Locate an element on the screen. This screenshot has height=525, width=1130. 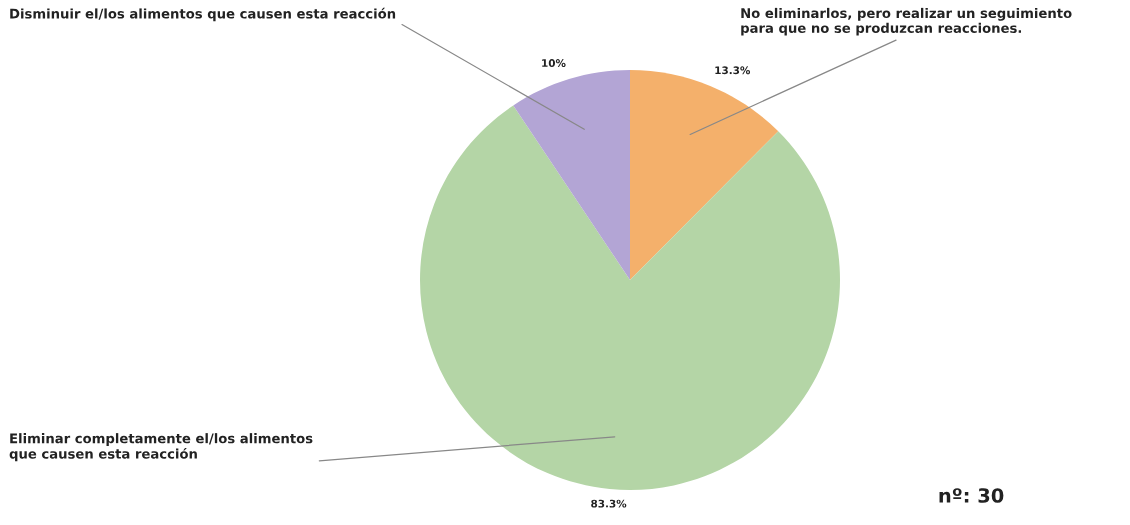
data-label: 83.3% is located at coordinates (609, 503).